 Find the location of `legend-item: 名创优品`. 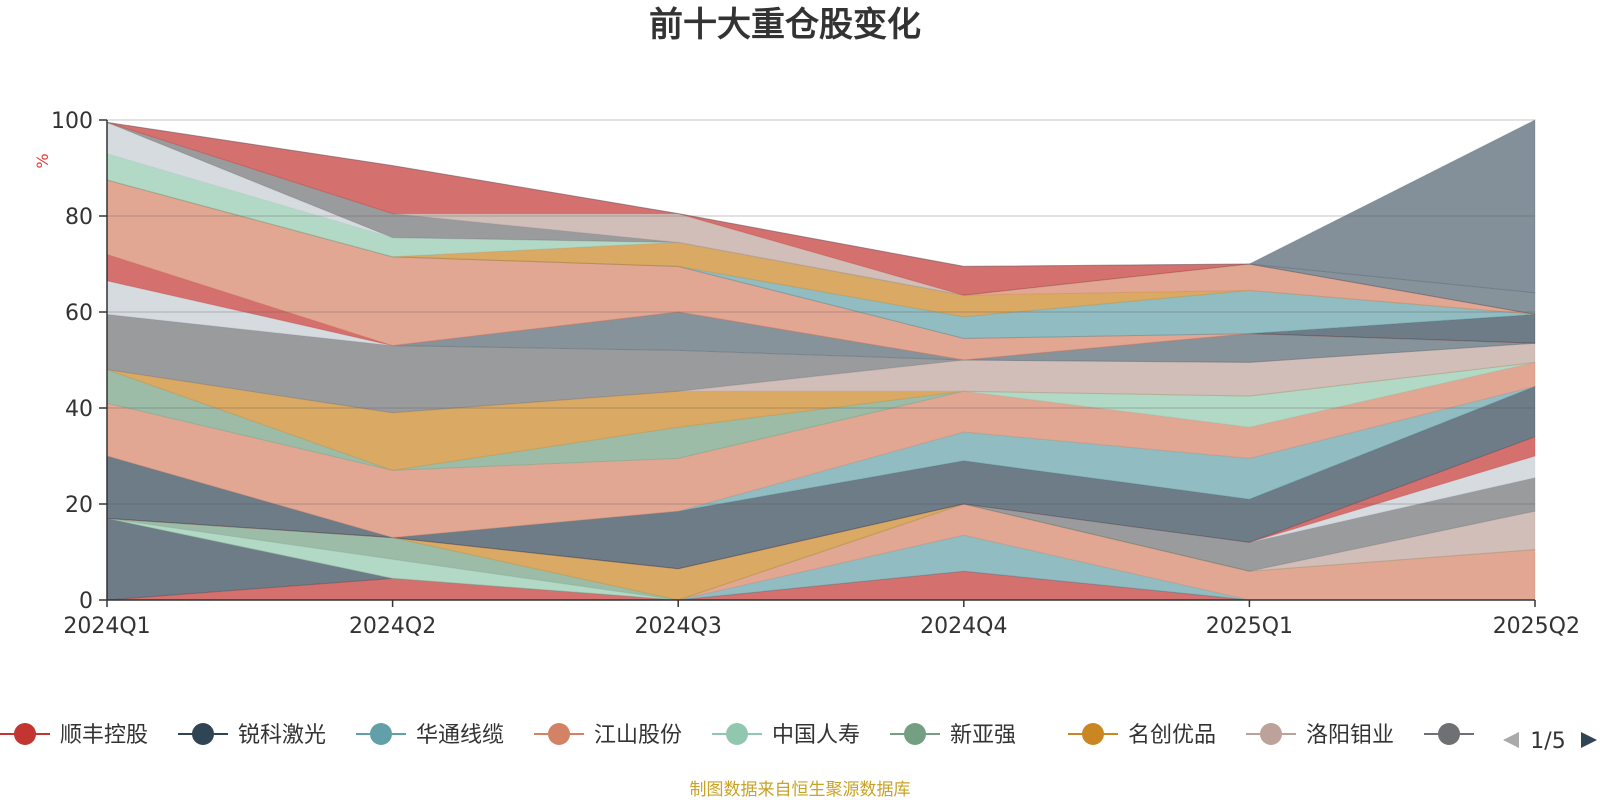

legend-item: 名创优品 is located at coordinates (1142, 735).